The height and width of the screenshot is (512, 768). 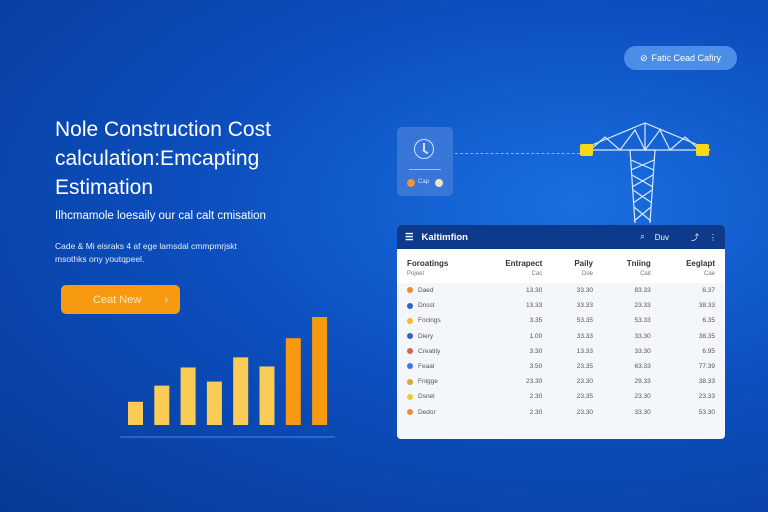 What do you see at coordinates (536, 367) in the screenshot?
I see `value-cell: 3.50` at bounding box center [536, 367].